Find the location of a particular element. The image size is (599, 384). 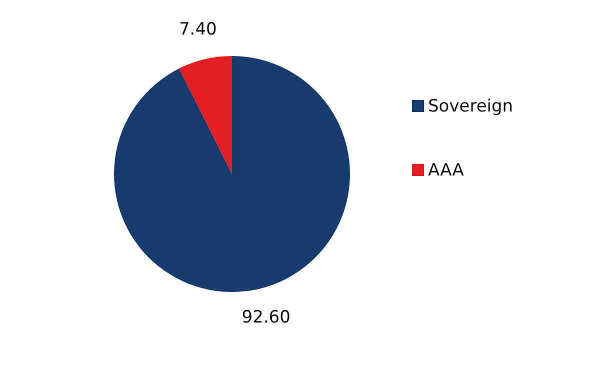

data-label: 7.40 is located at coordinates (197, 30).